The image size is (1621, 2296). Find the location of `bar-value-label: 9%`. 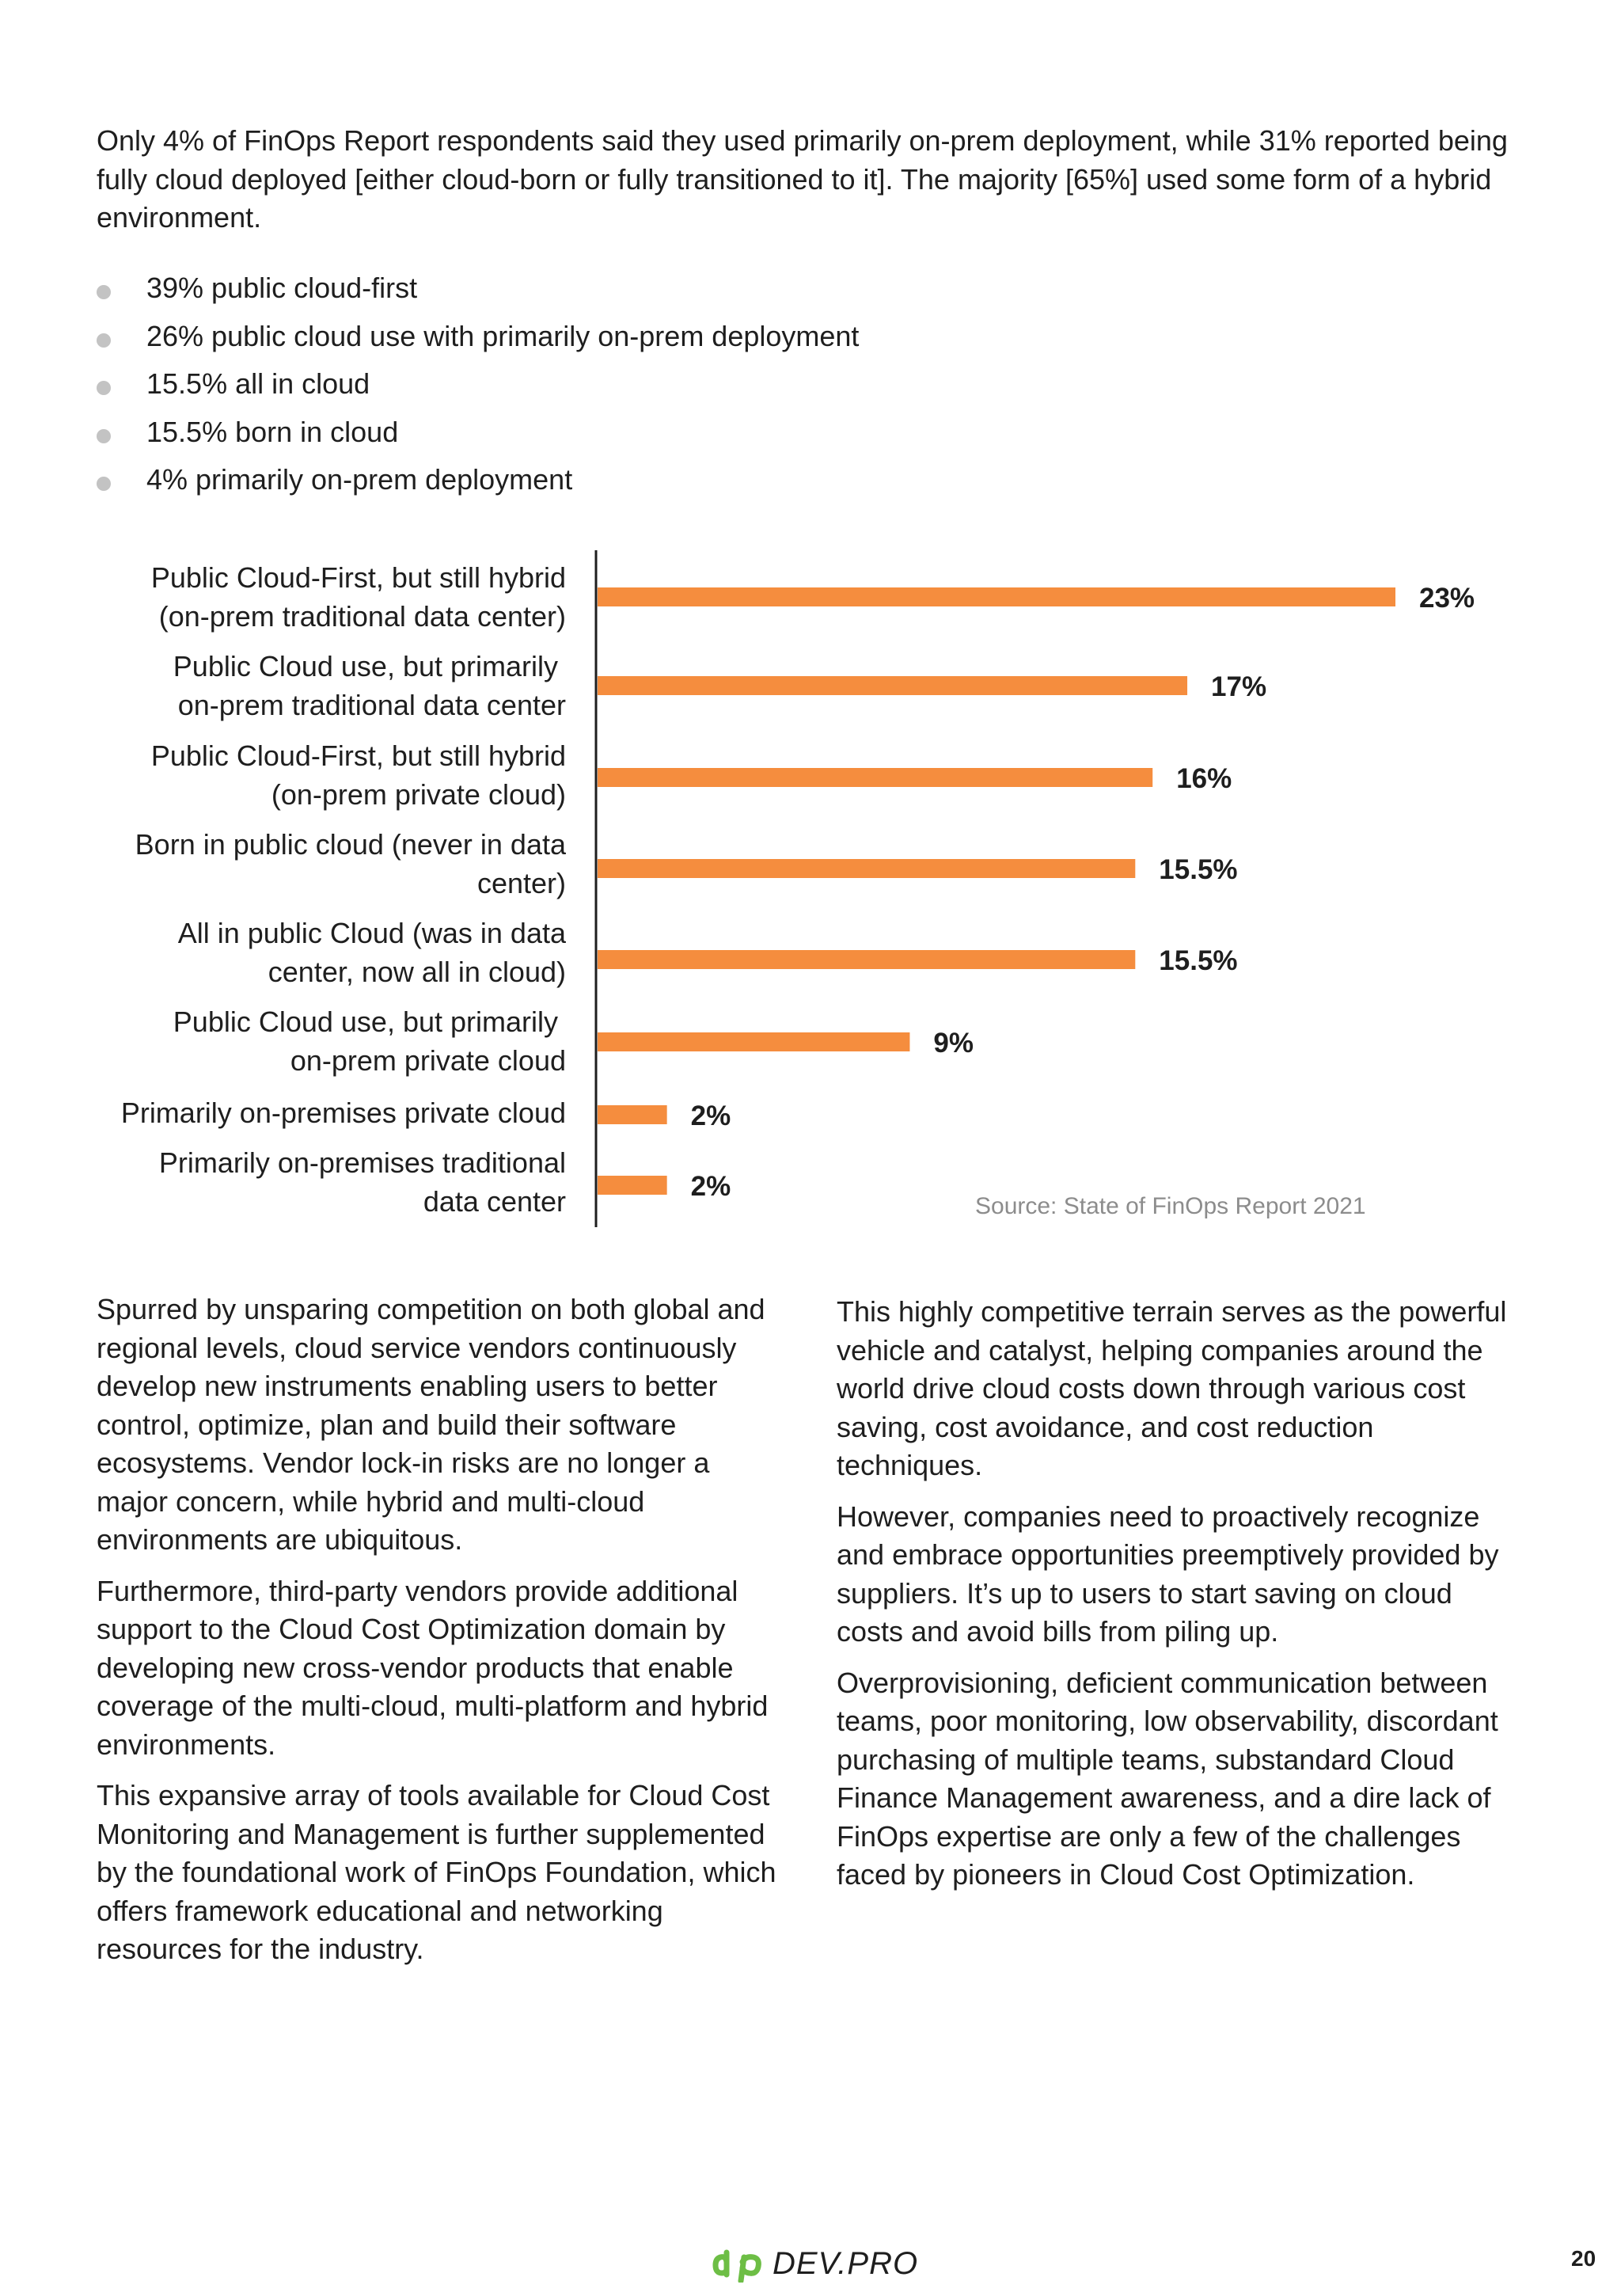

bar-value-label: 9% is located at coordinates (953, 1043).